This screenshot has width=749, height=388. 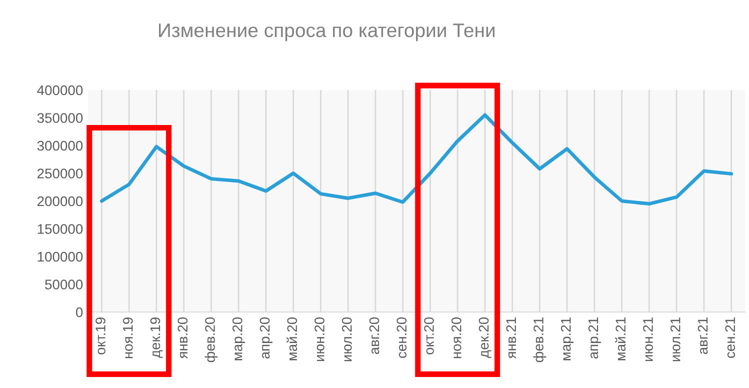 I want to click on x-tick-label: ноя.19, so click(x=127, y=338).